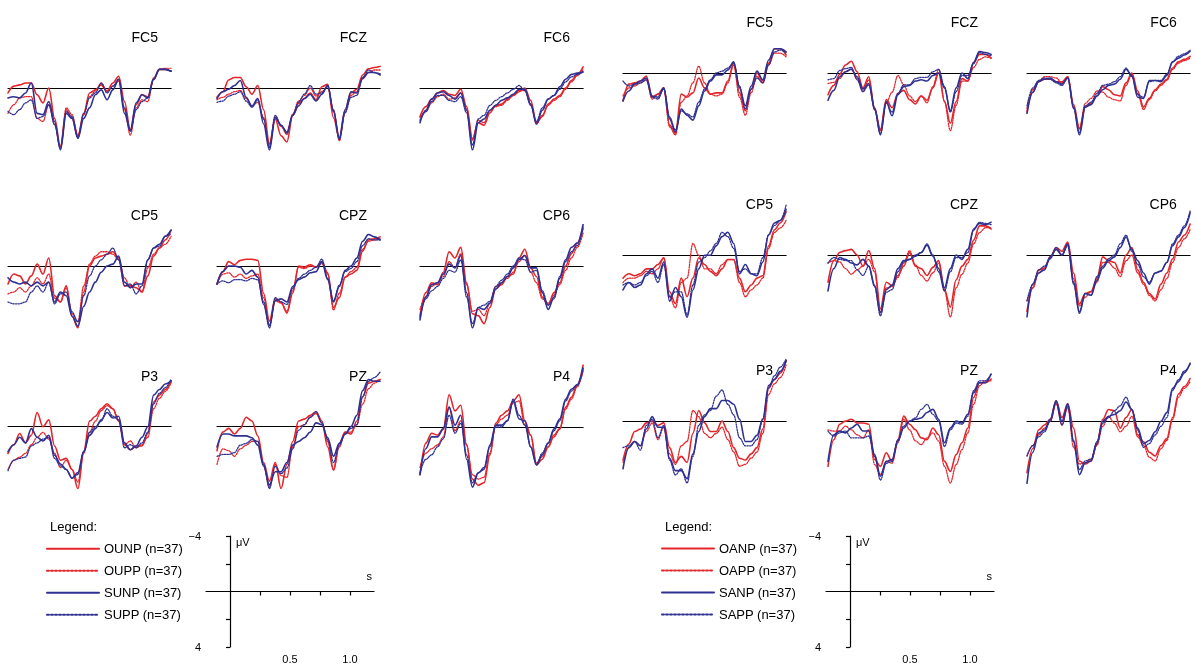 This screenshot has height=664, width=1196. I want to click on legend-label: SUPP (n=37), so click(142, 614).